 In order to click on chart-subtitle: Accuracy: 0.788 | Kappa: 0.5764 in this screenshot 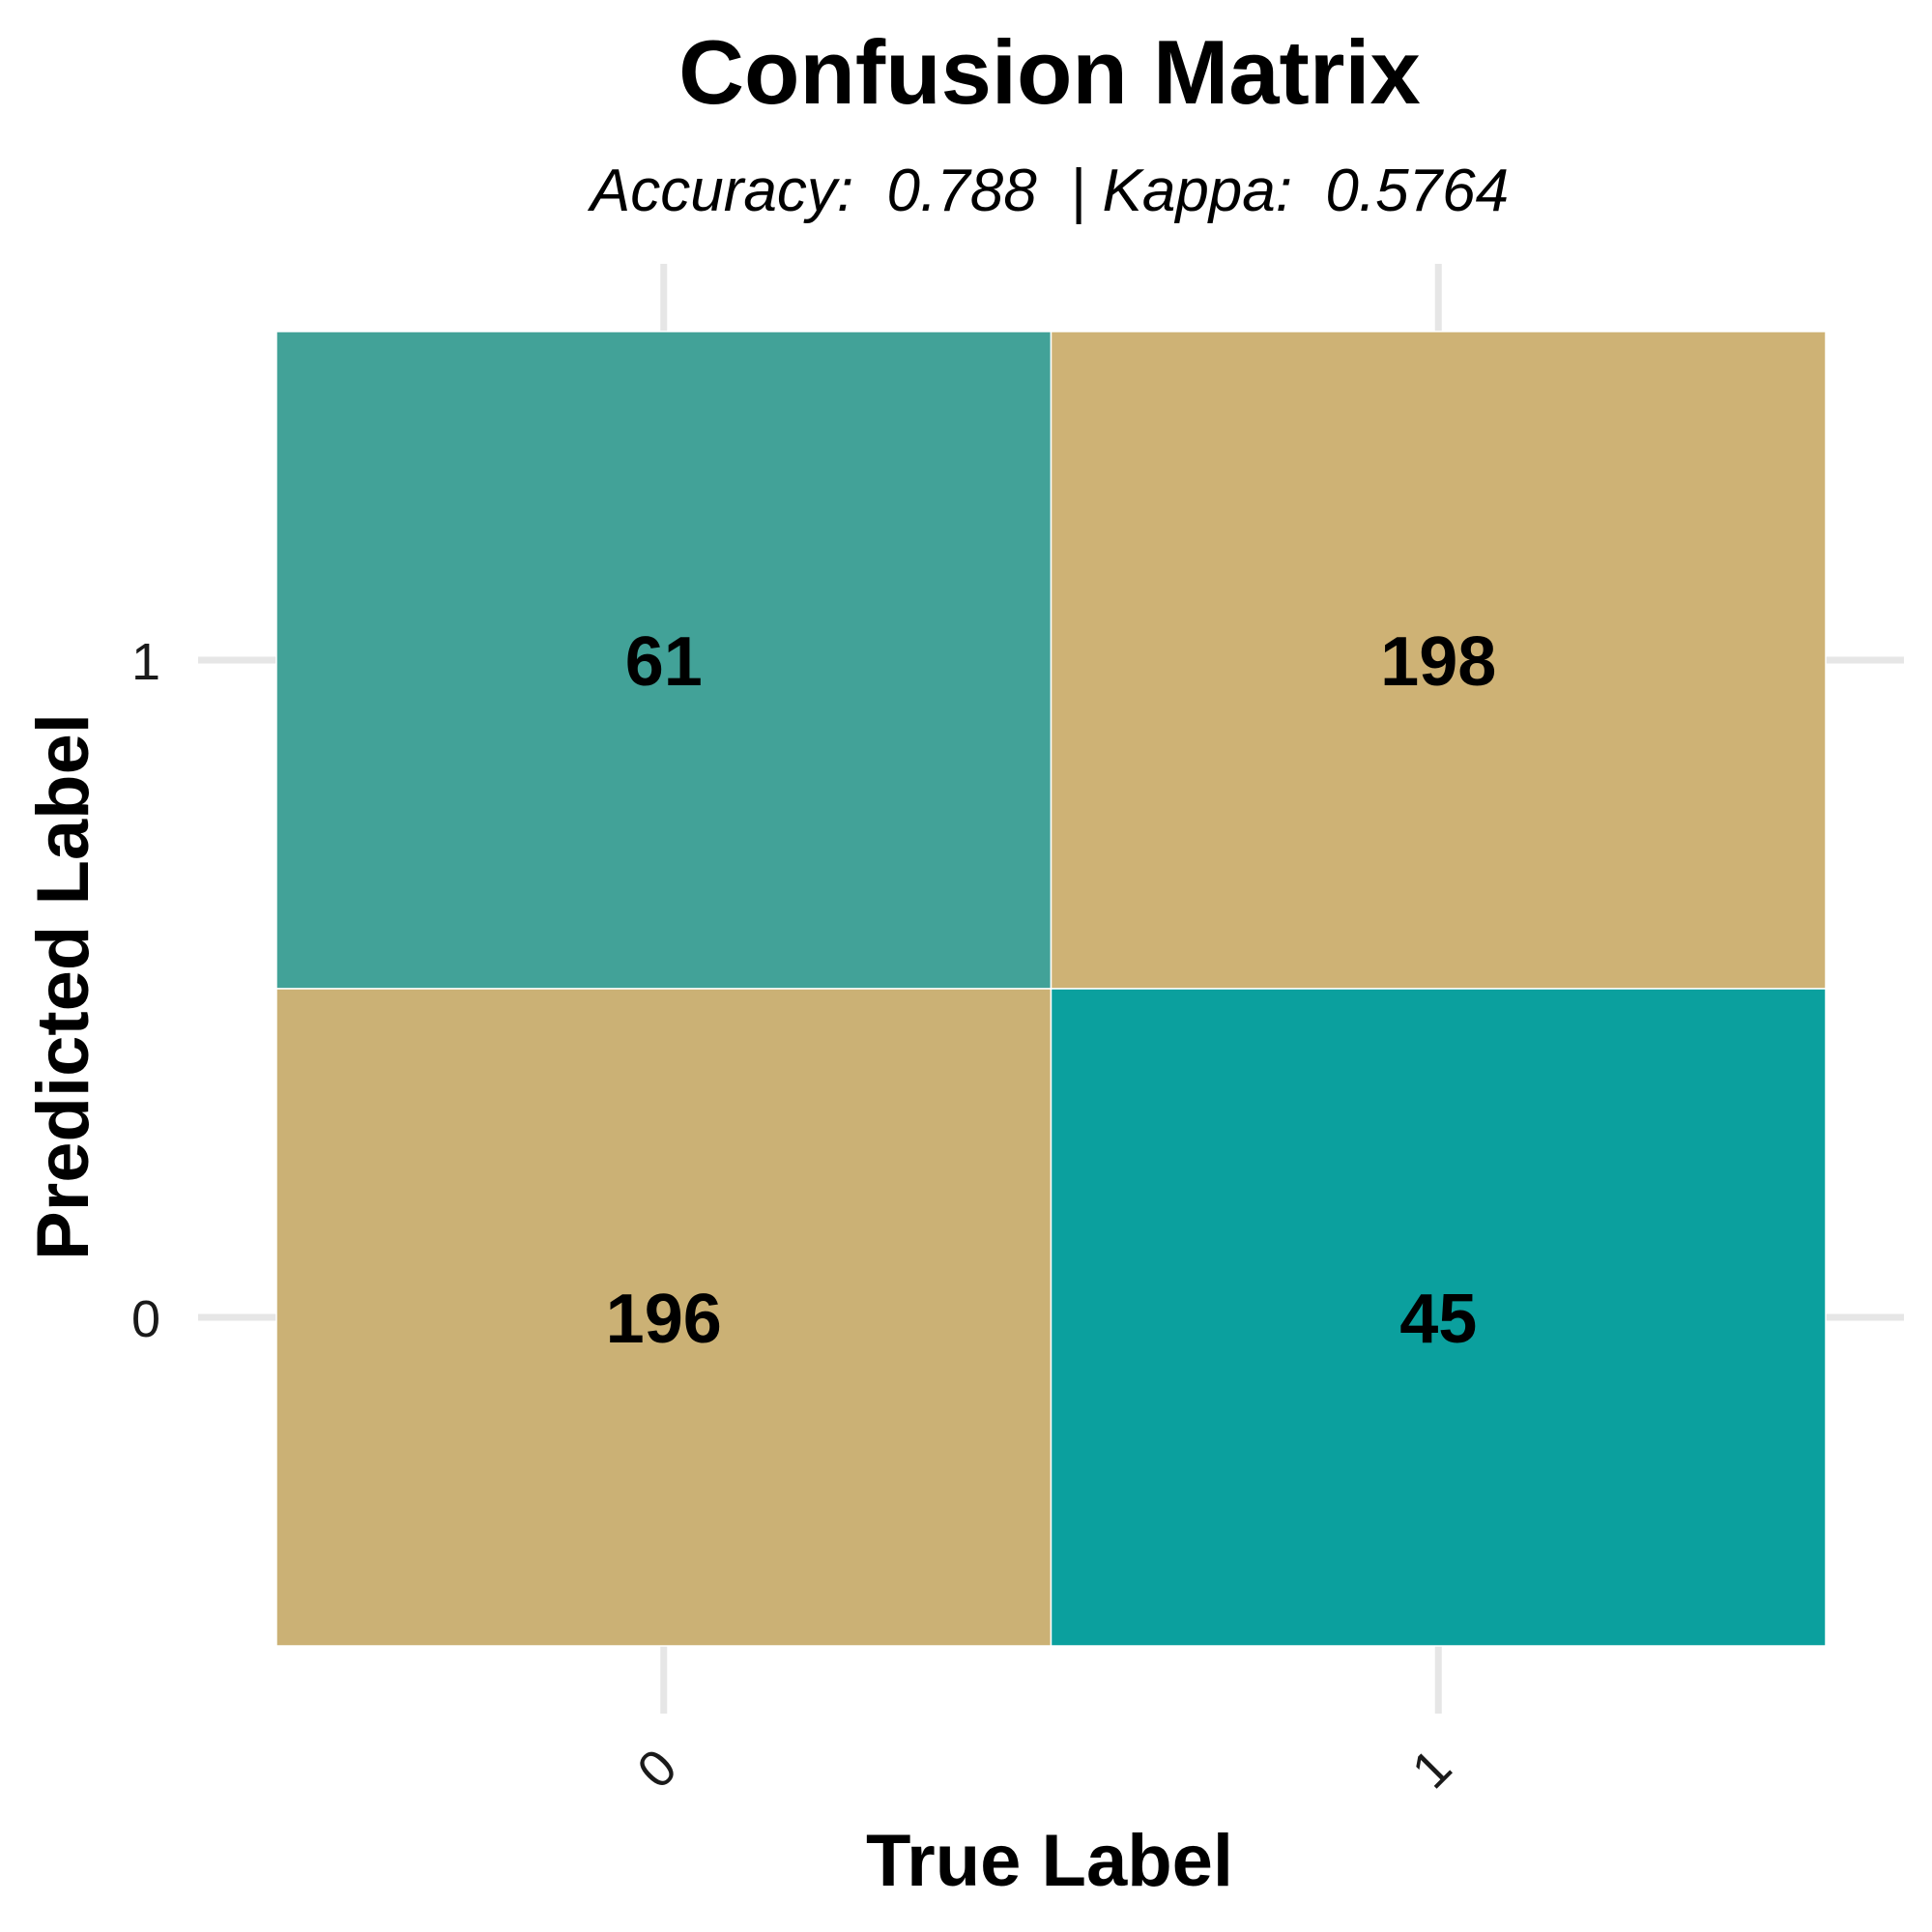, I will do `click(1048, 191)`.